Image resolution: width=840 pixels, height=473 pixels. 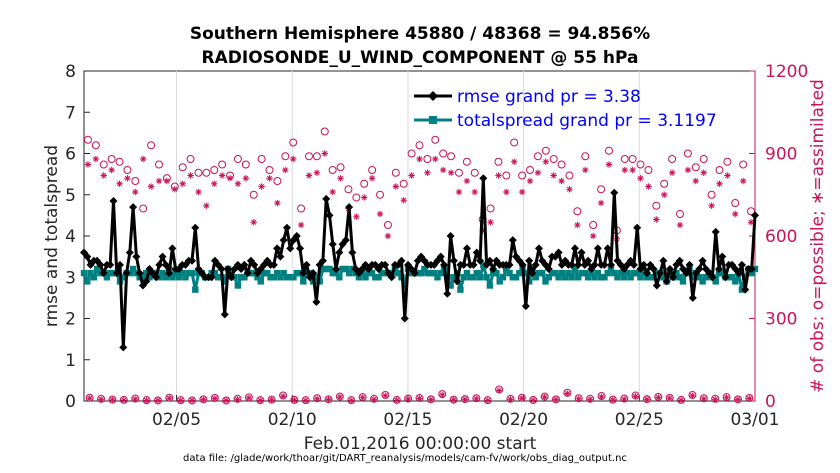 I want to click on legend-rmse-marker, so click(x=433, y=96).